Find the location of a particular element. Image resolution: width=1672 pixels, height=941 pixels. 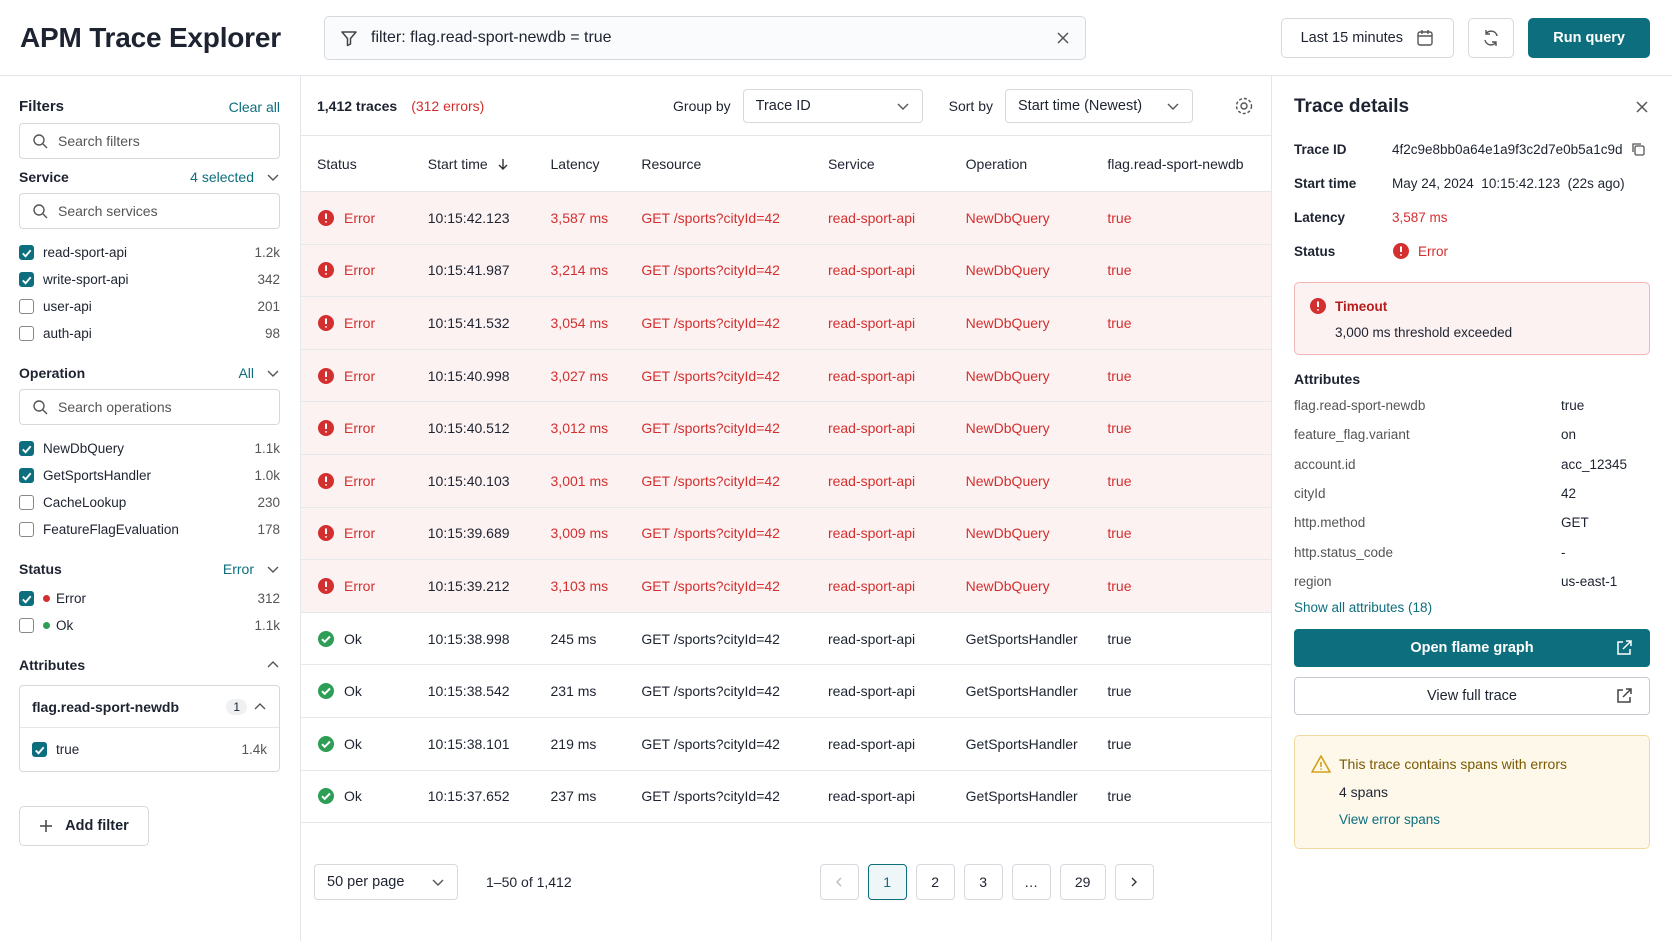

cell: 10:15:41.987 is located at coordinates (489, 270).